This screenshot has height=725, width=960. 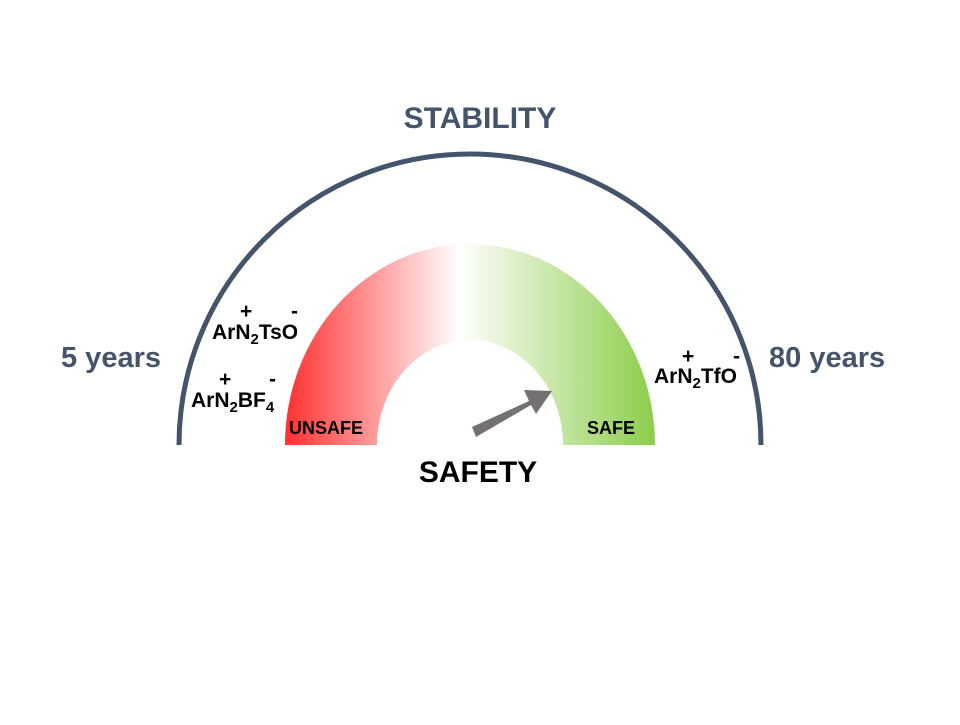 I want to click on compound-formula: ArN2TsO, so click(x=255, y=334).